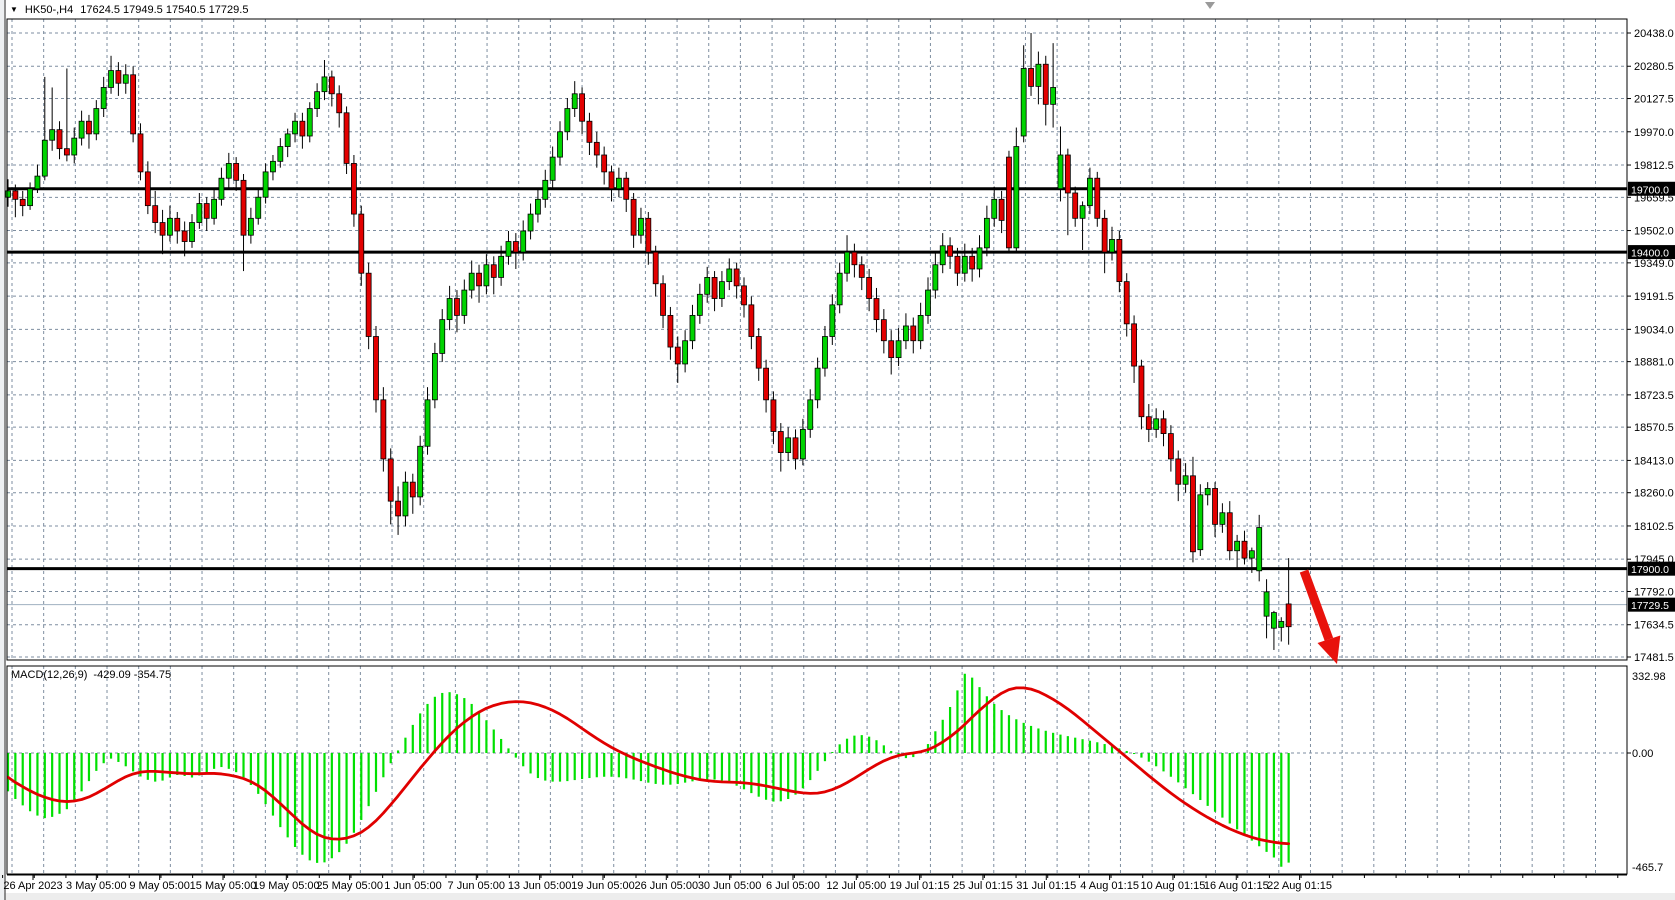 The width and height of the screenshot is (1675, 900). Describe the element at coordinates (920, 886) in the screenshot. I see `time-tick-label: 19 Jul 01:15` at that location.